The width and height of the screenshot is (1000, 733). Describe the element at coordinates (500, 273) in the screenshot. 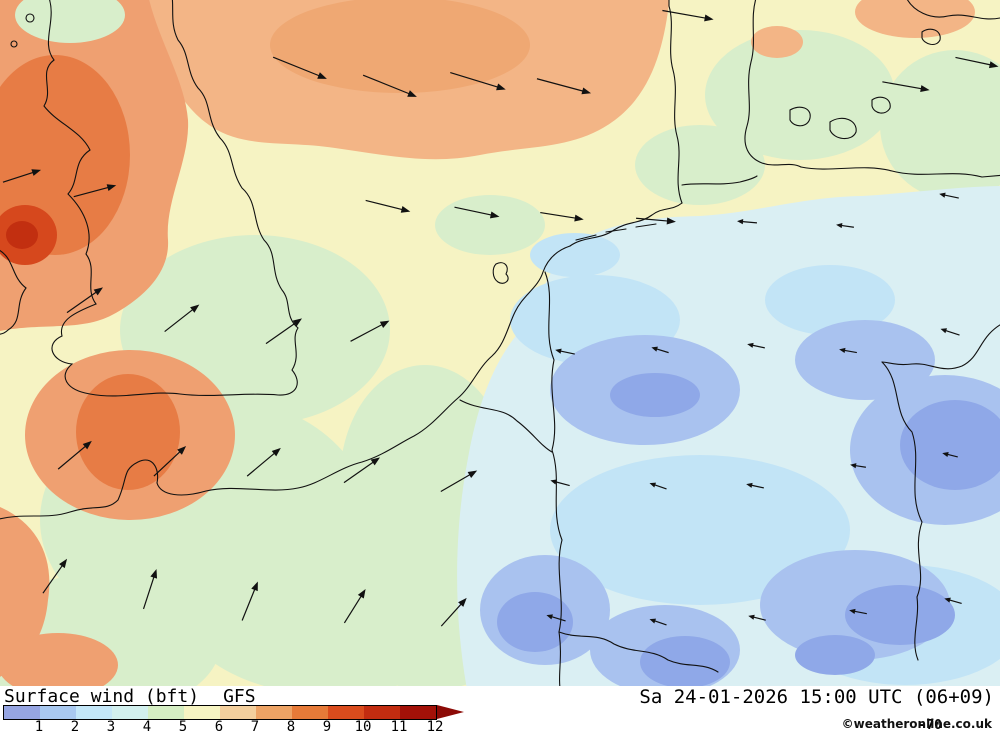

I see `coastline-ijsselmeer` at that location.